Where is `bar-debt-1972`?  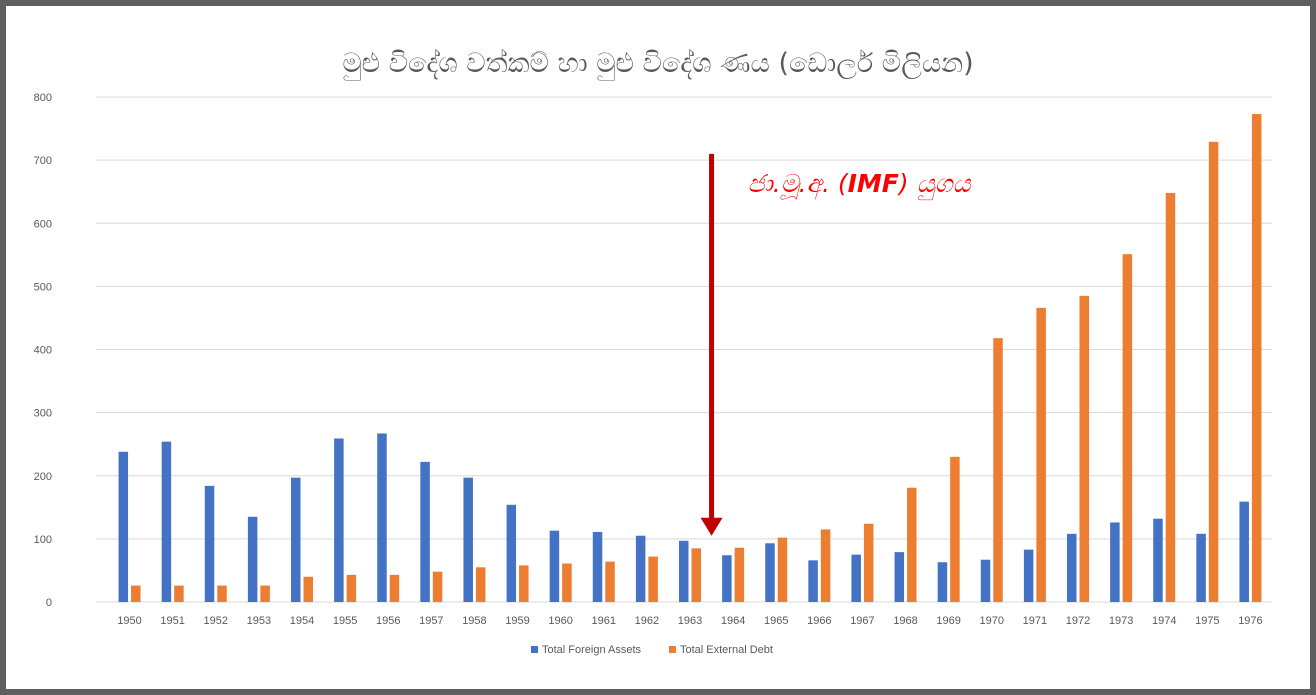
bar-debt-1972 is located at coordinates (1084, 448).